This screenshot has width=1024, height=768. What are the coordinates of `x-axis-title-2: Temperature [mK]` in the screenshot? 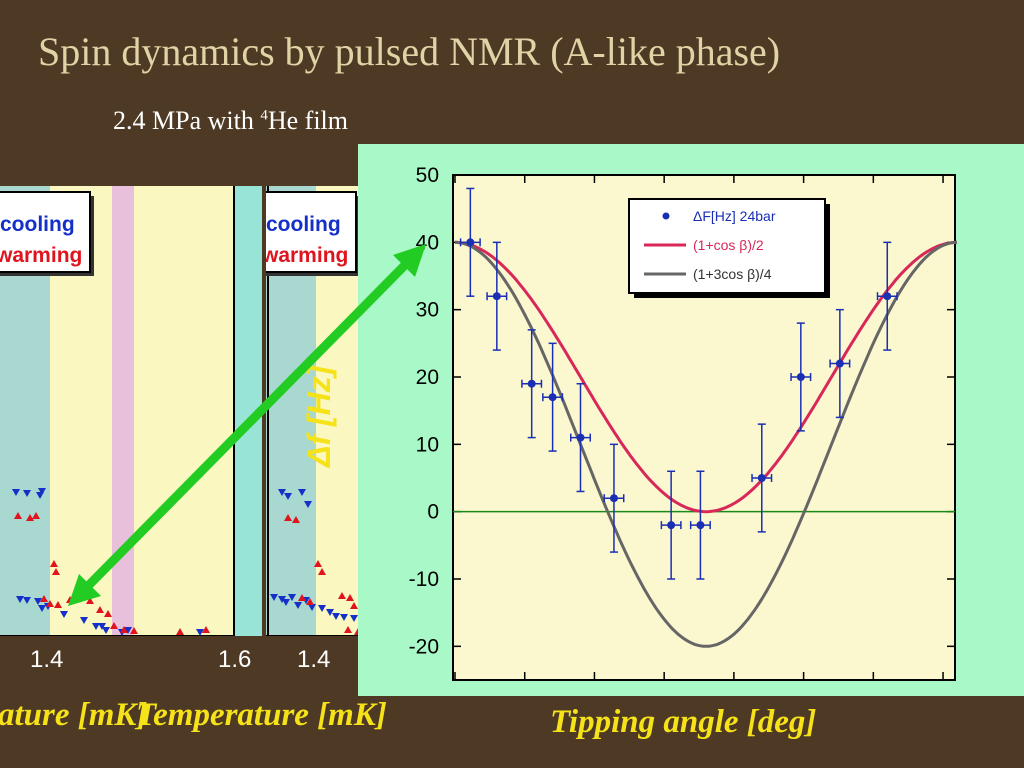 It's located at (261, 715).